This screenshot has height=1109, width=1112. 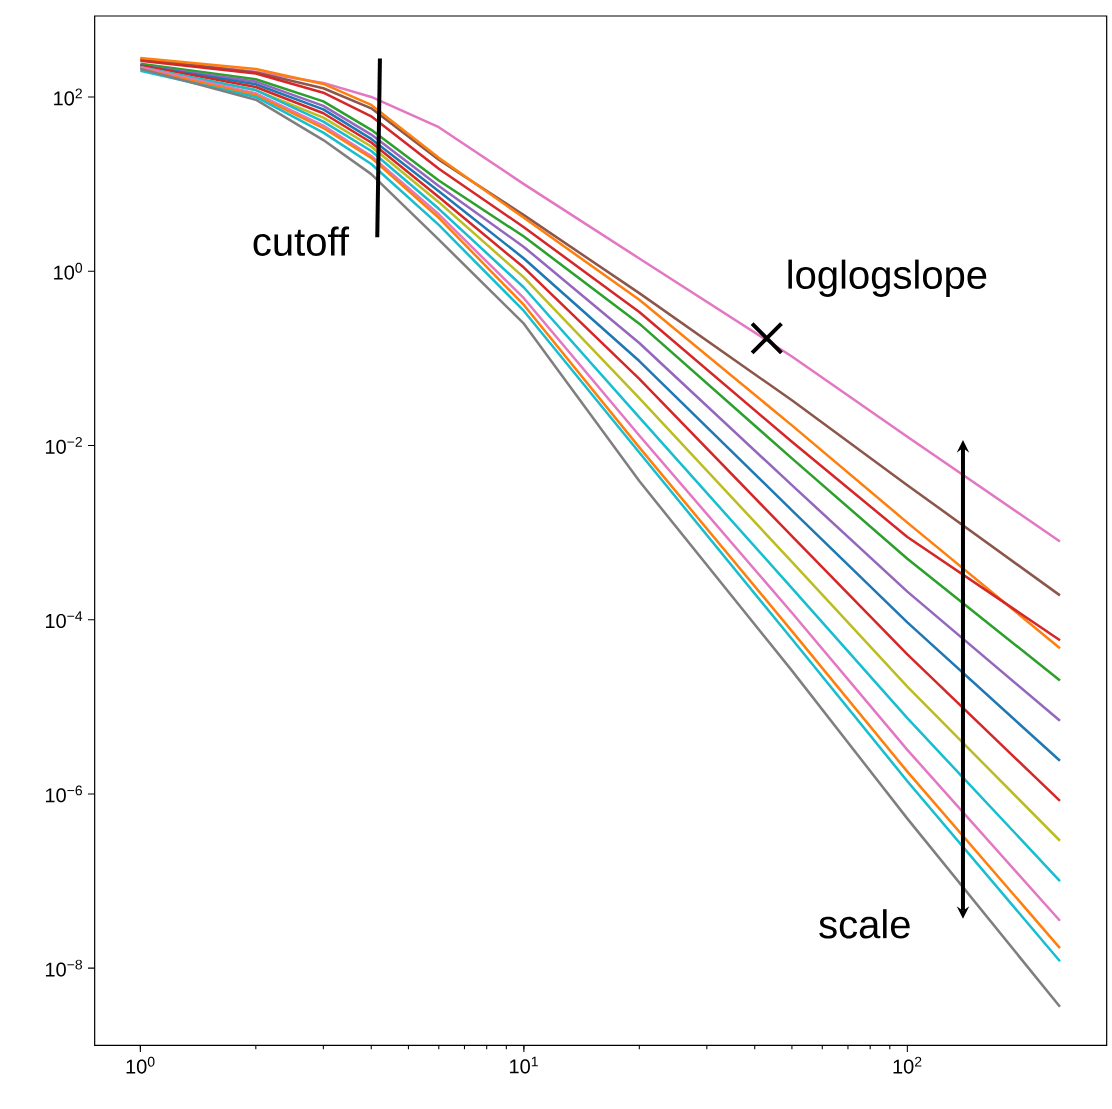 I want to click on x-tick-label: 10$^{2}$, so click(x=907, y=1065).